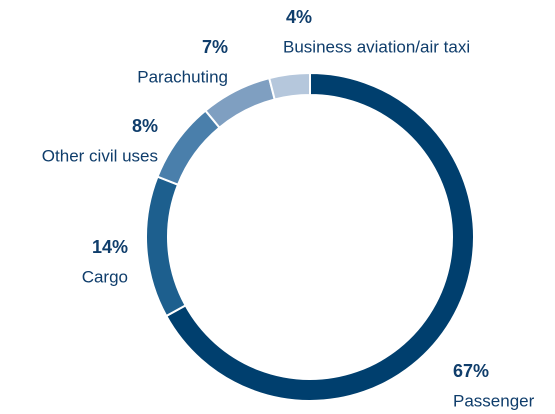  I want to click on value-label: 4%, so click(299, 17).